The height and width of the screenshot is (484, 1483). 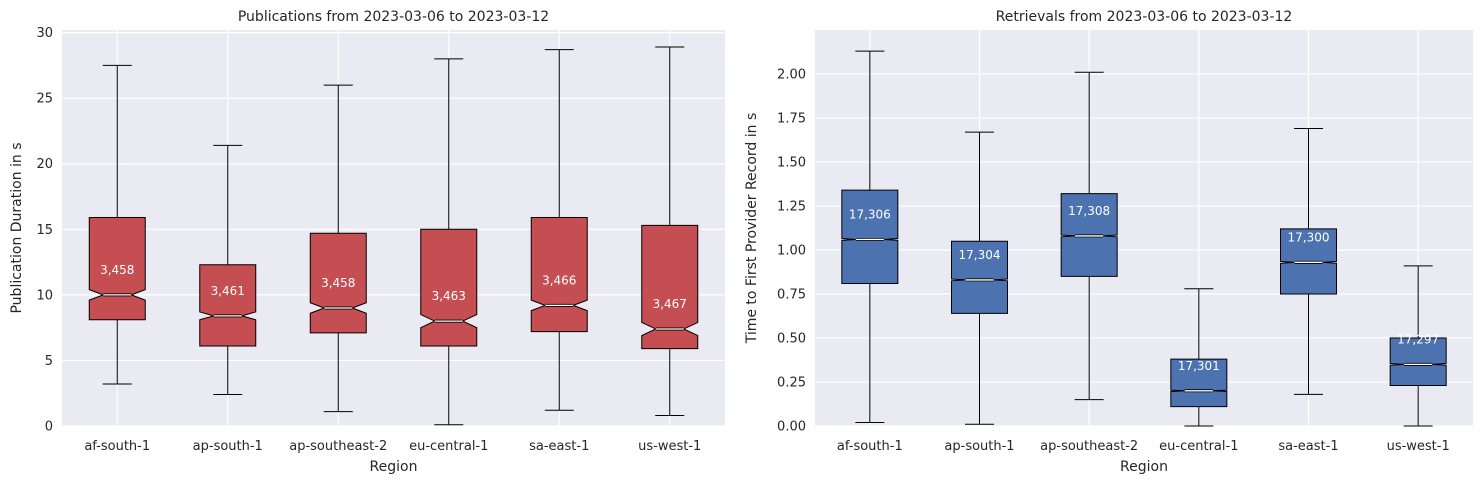 What do you see at coordinates (49, 427) in the screenshot?
I see `publications-y-tick-label: 0` at bounding box center [49, 427].